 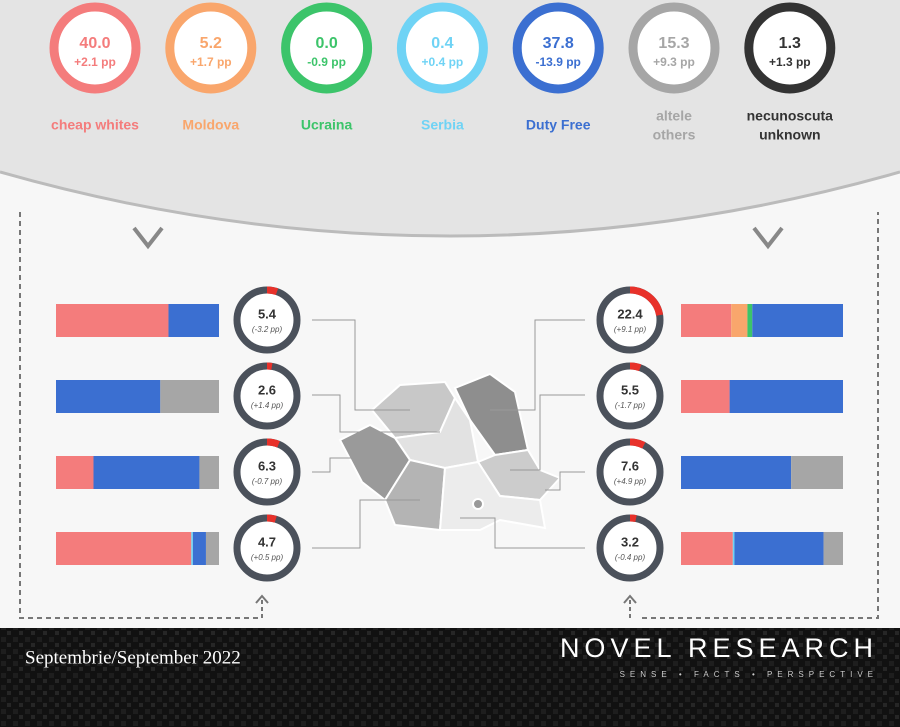 What do you see at coordinates (133, 657) in the screenshot?
I see `footer-date: Septembrie/September 2022` at bounding box center [133, 657].